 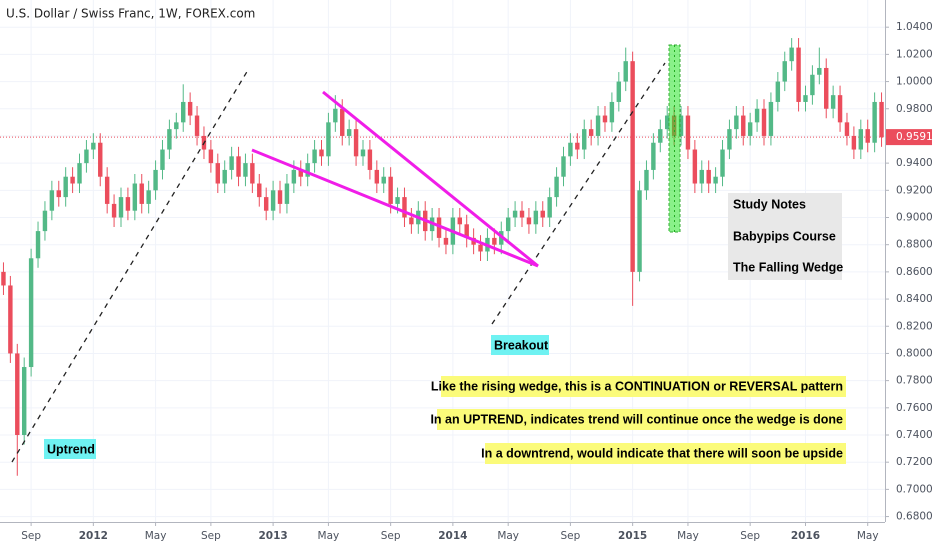 I want to click on uptrend-label: Uptrend, so click(x=71, y=449).